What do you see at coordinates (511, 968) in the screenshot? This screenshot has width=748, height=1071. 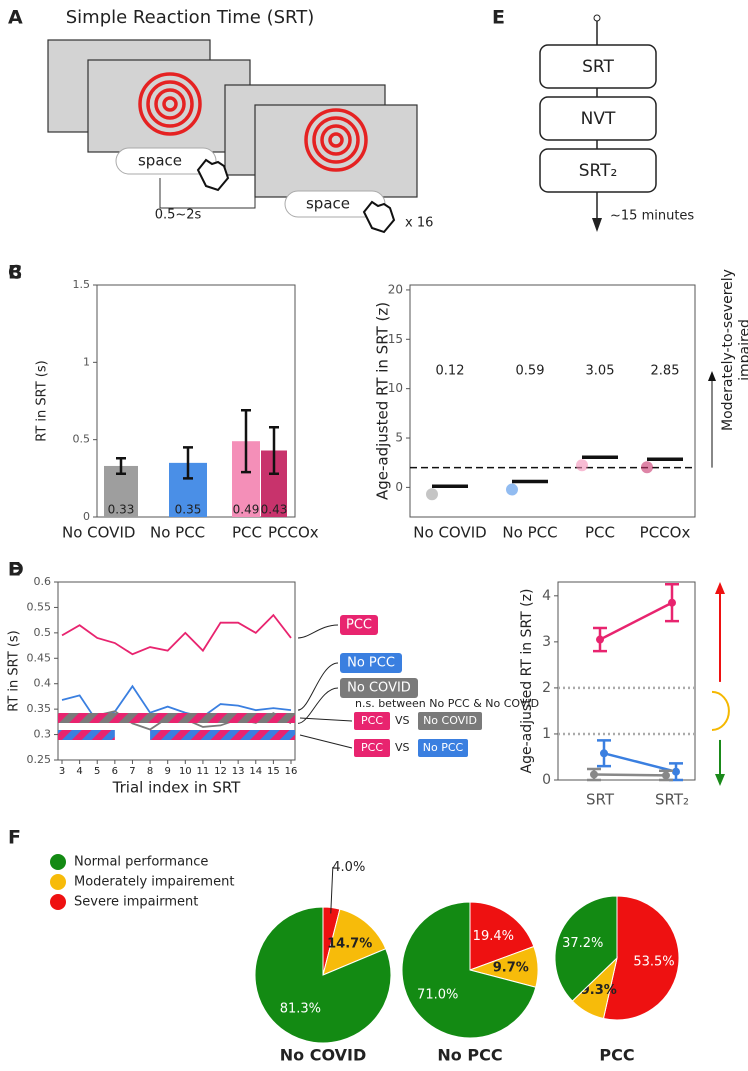 I see `value-label: 9.7%` at bounding box center [511, 968].